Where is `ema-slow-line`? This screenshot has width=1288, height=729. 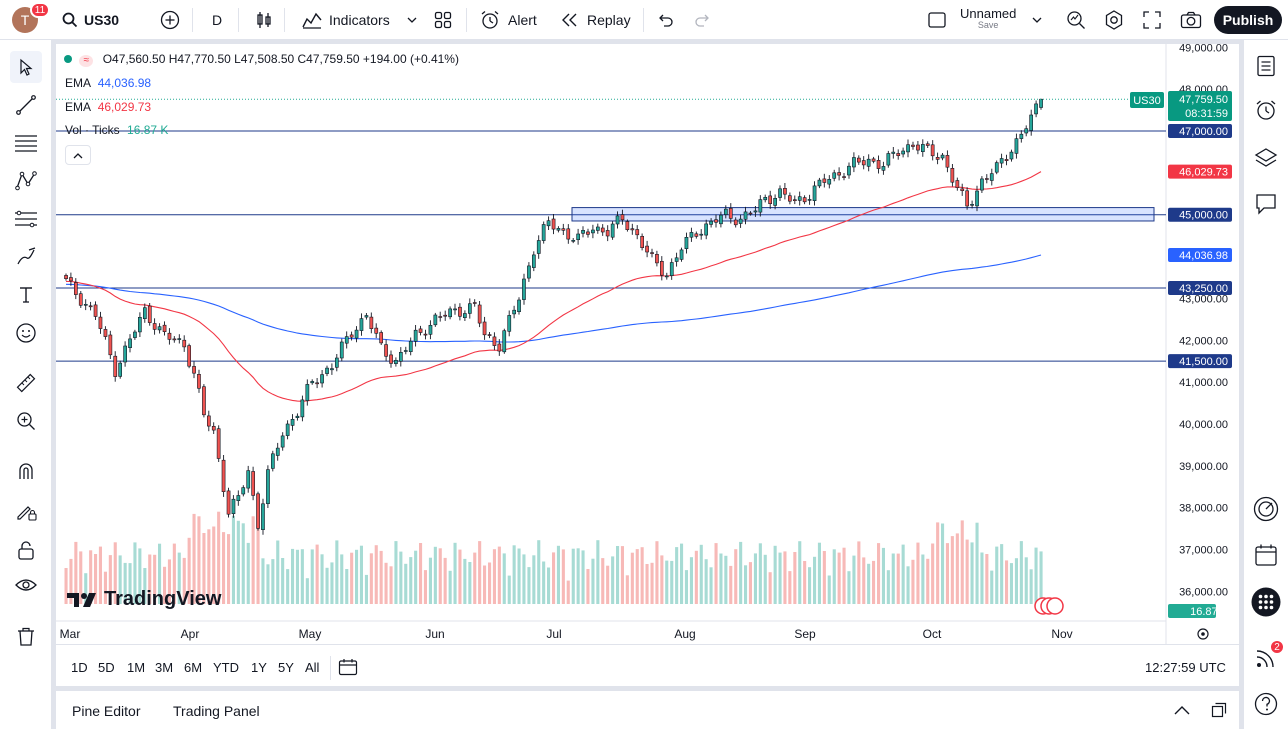
ema-slow-line is located at coordinates (553, 298).